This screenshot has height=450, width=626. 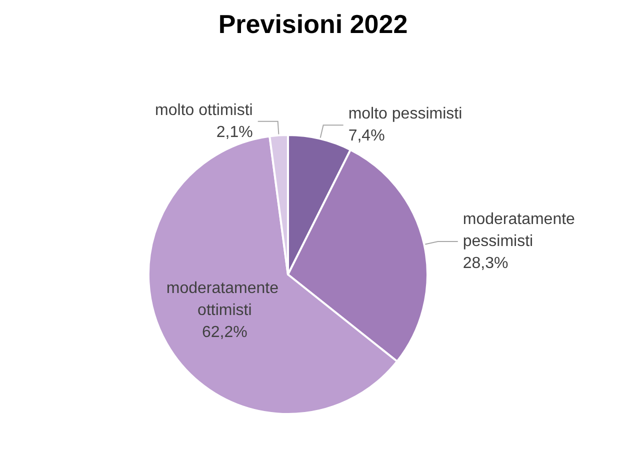 I want to click on data-label: 62,2%, so click(x=225, y=332).